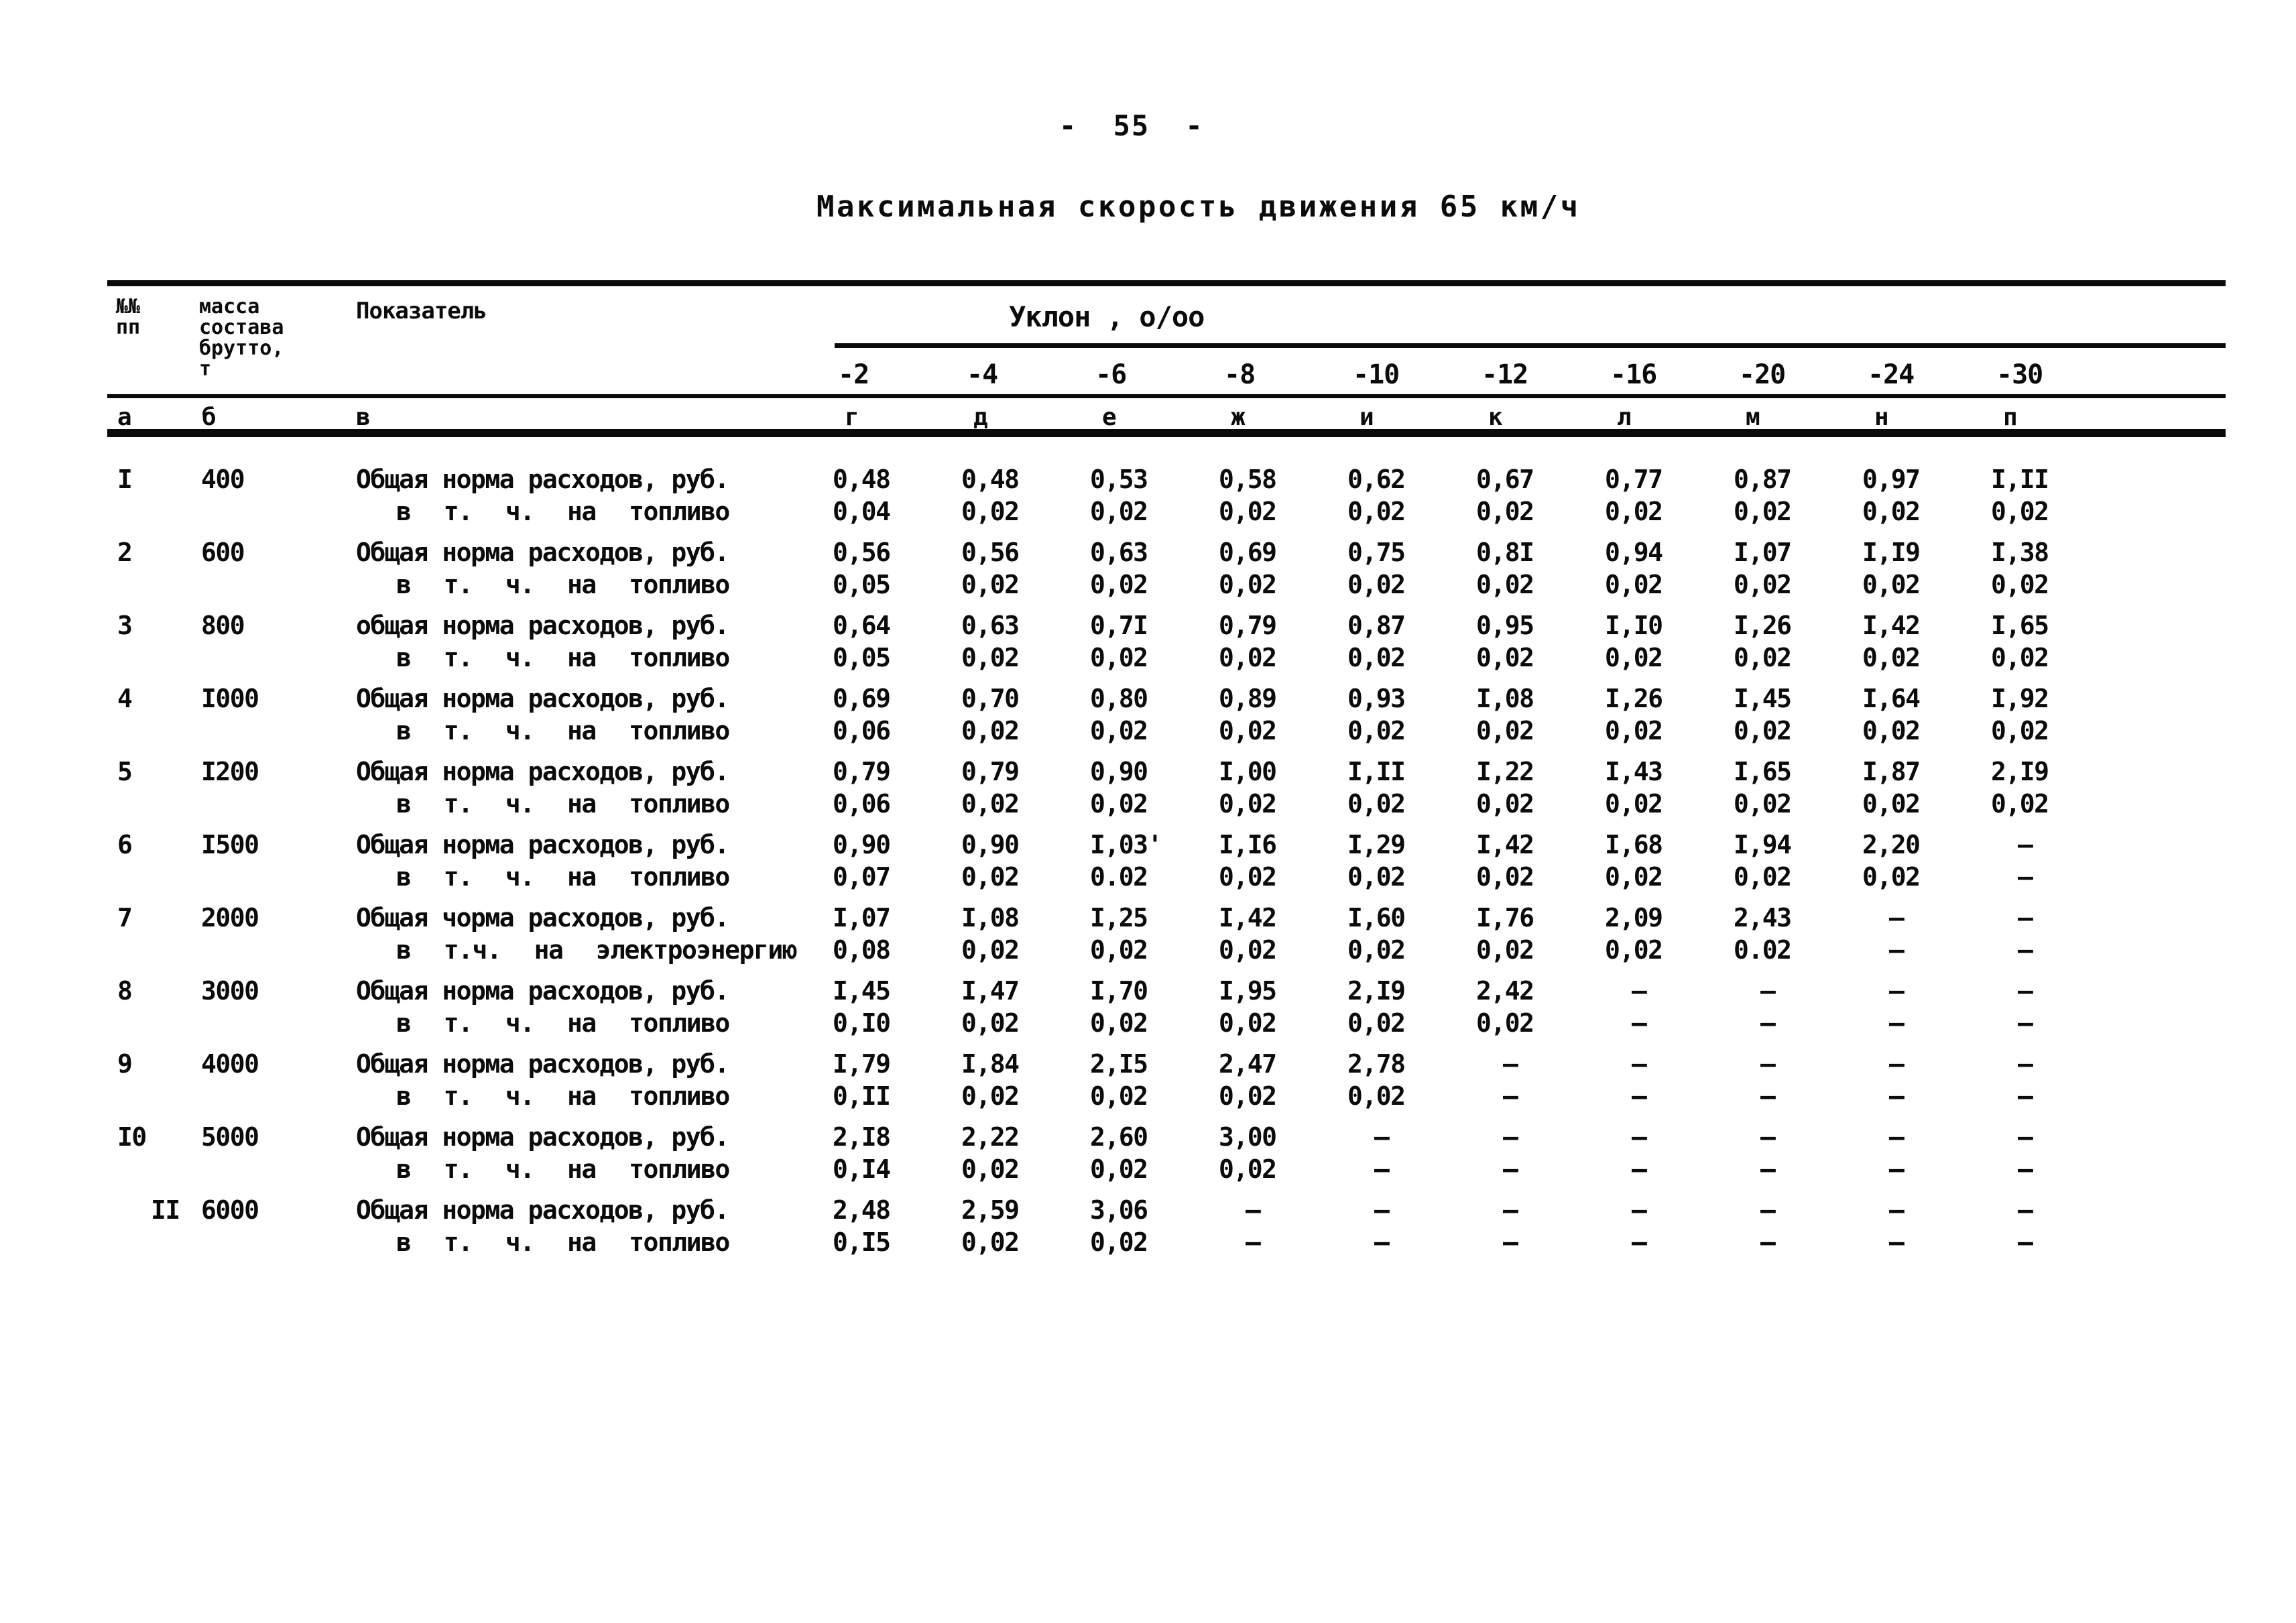  I want to click on value-cell: 2,59, so click(990, 1210).